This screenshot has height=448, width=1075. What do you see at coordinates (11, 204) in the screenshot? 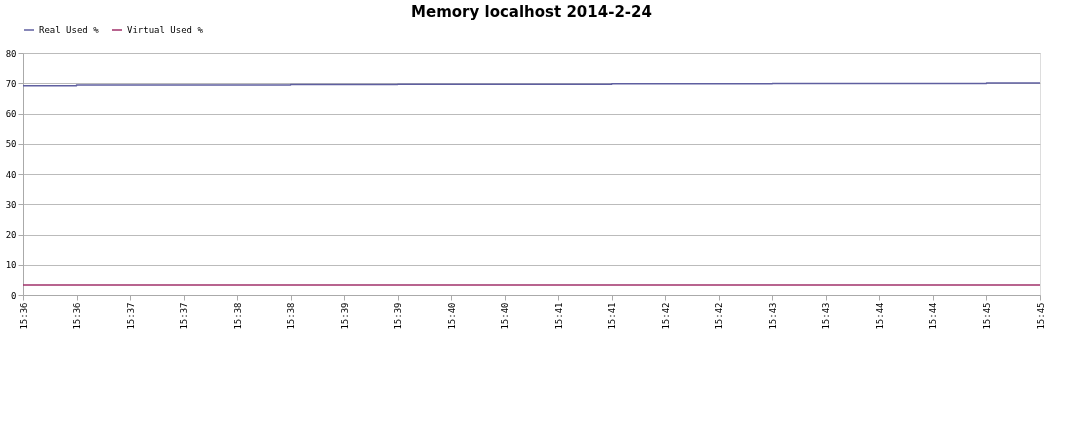
I see `y-tick-label: 30` at bounding box center [11, 204].